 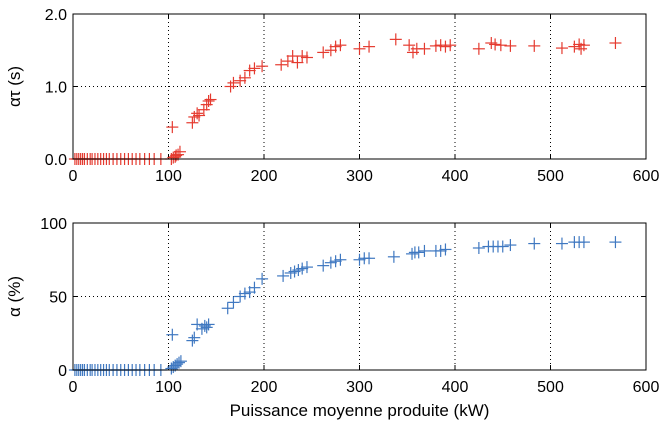 I want to click on y-tick-label: 100, so click(x=53, y=224).